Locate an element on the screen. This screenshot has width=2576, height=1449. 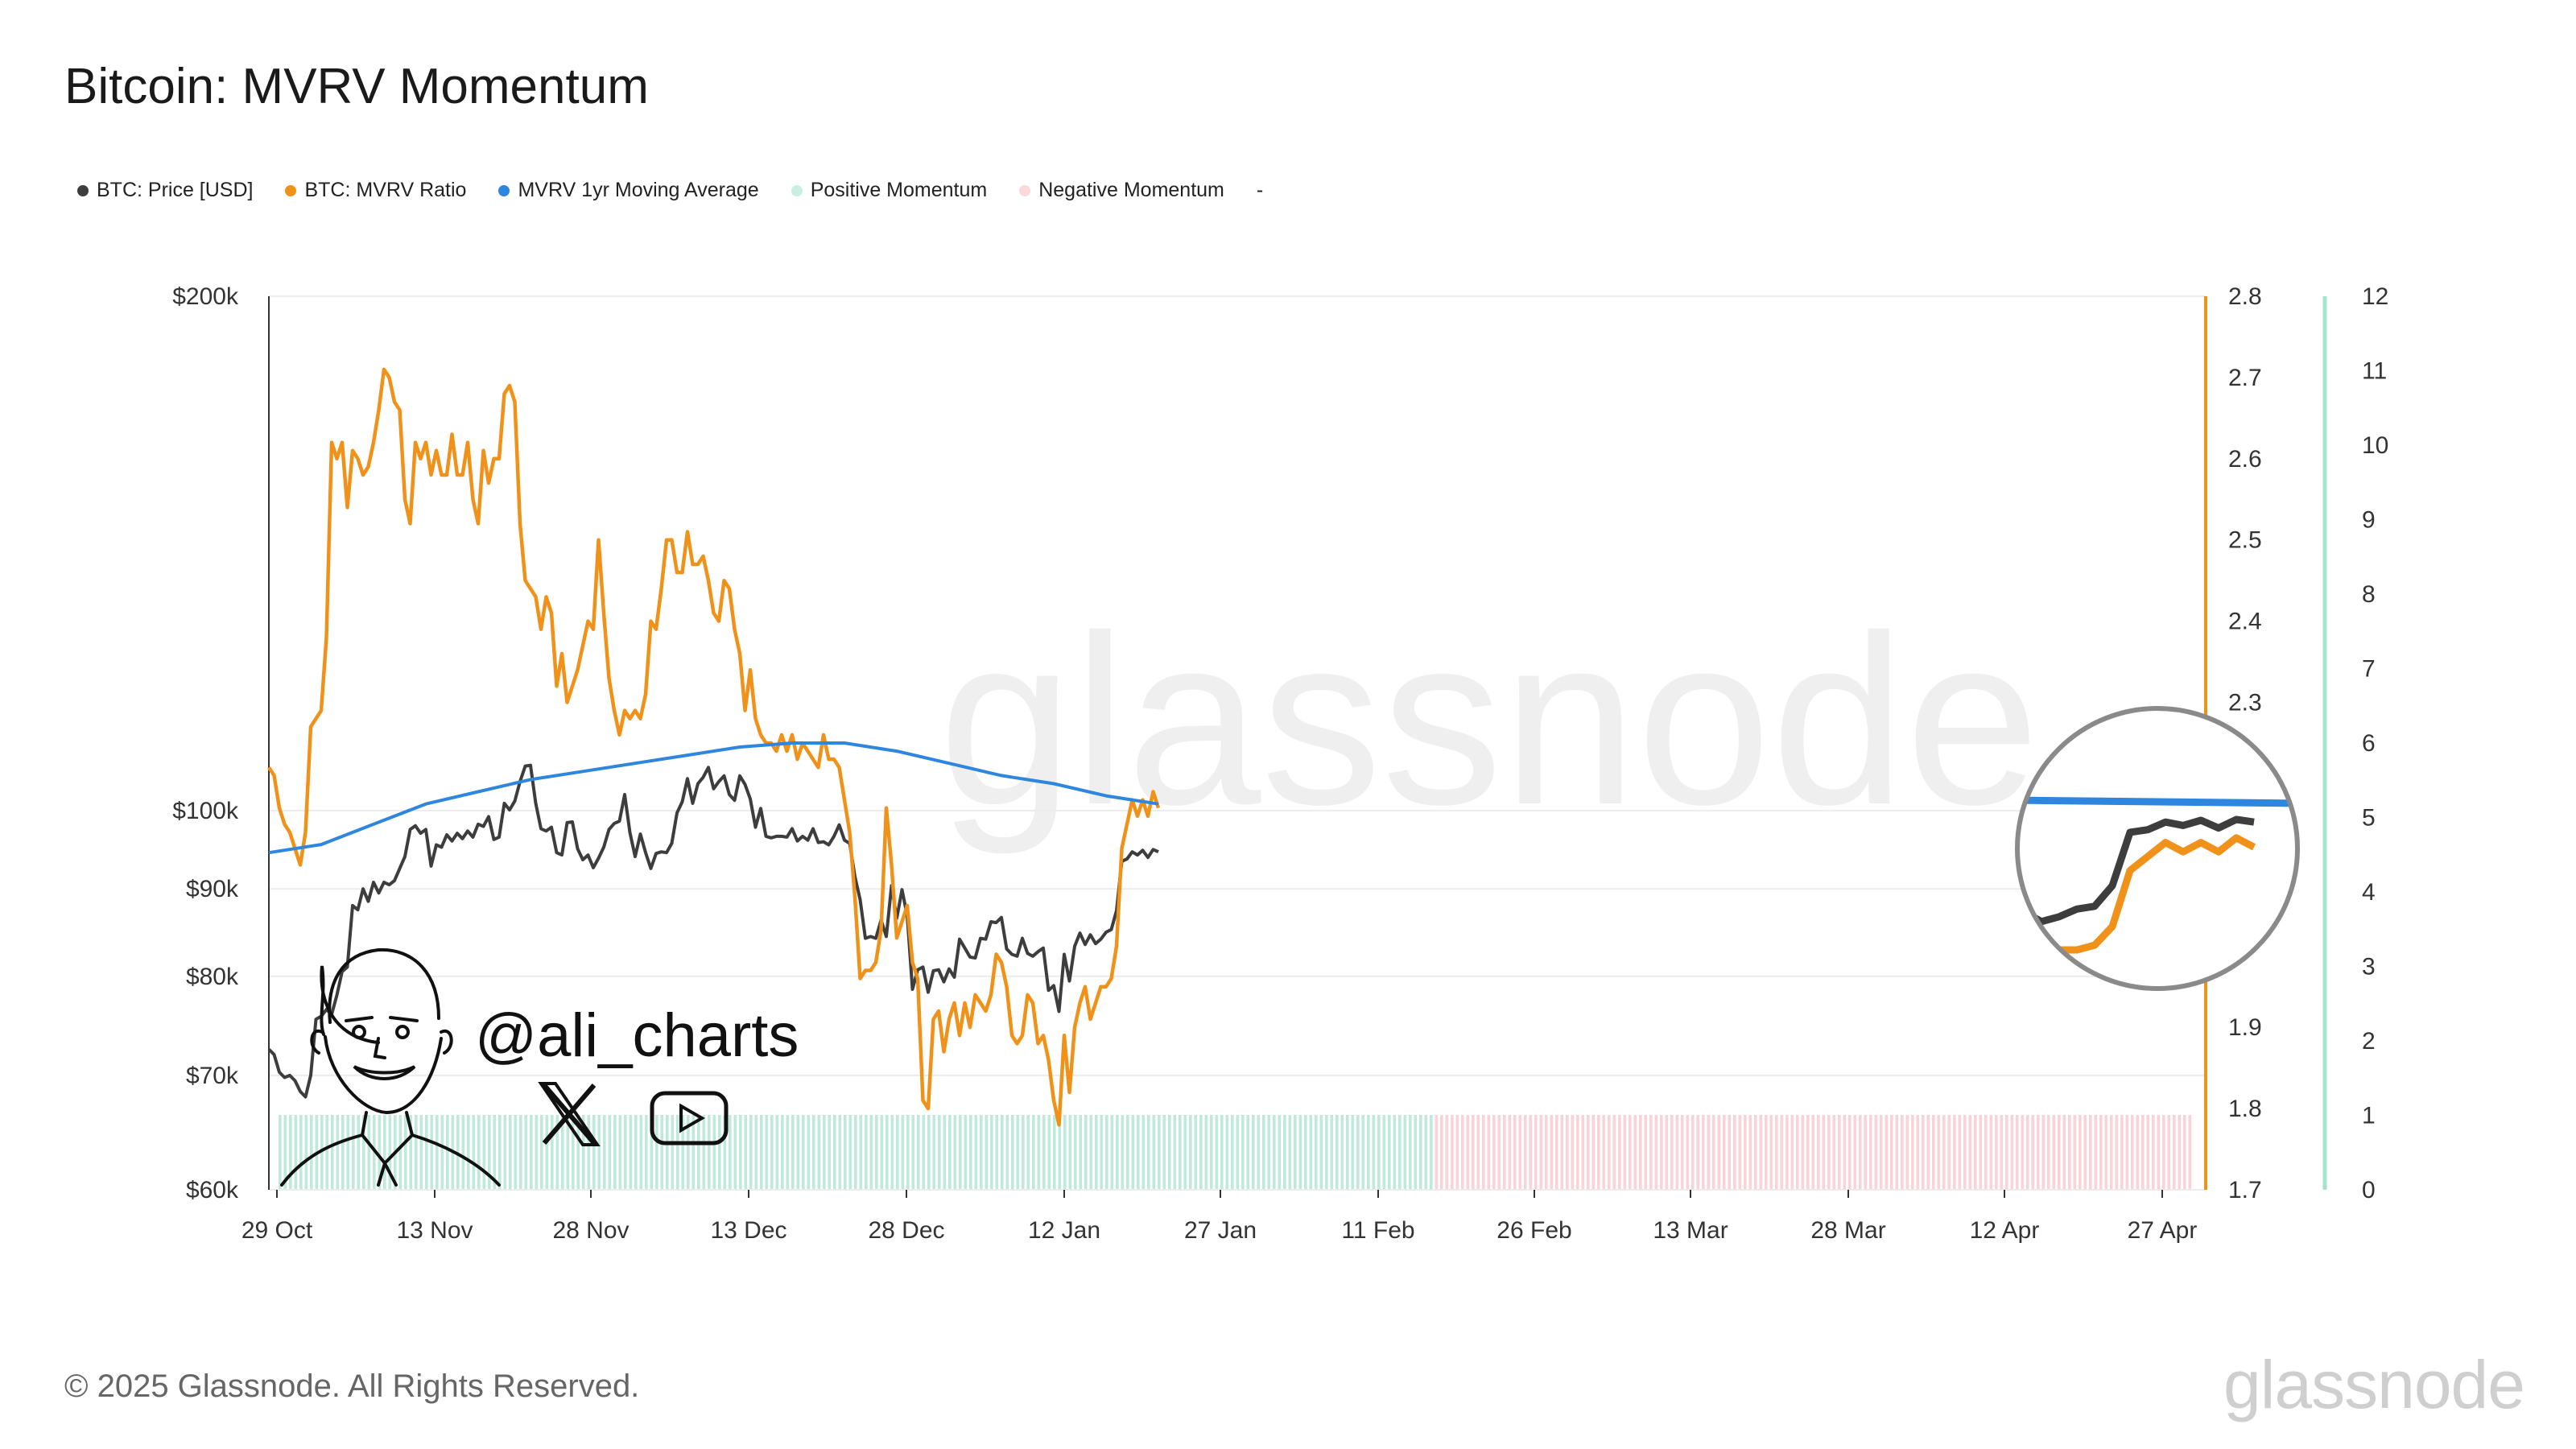
y-right-tick-label: 0 is located at coordinates (2369, 1190).